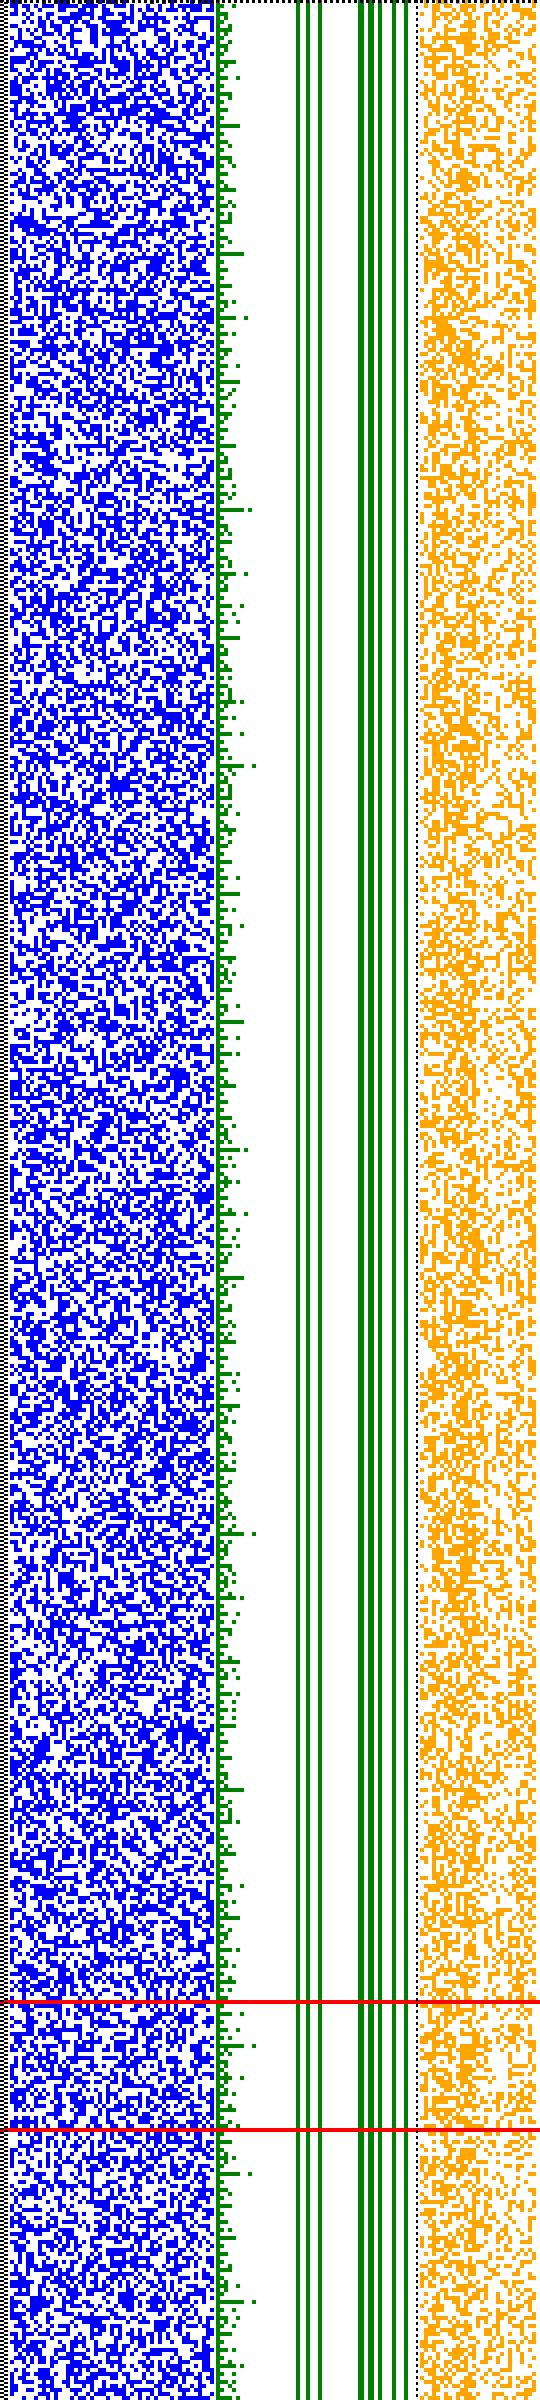 The height and width of the screenshot is (2400, 540). Describe the element at coordinates (270, 2066) in the screenshot. I see `marker-lines` at that location.